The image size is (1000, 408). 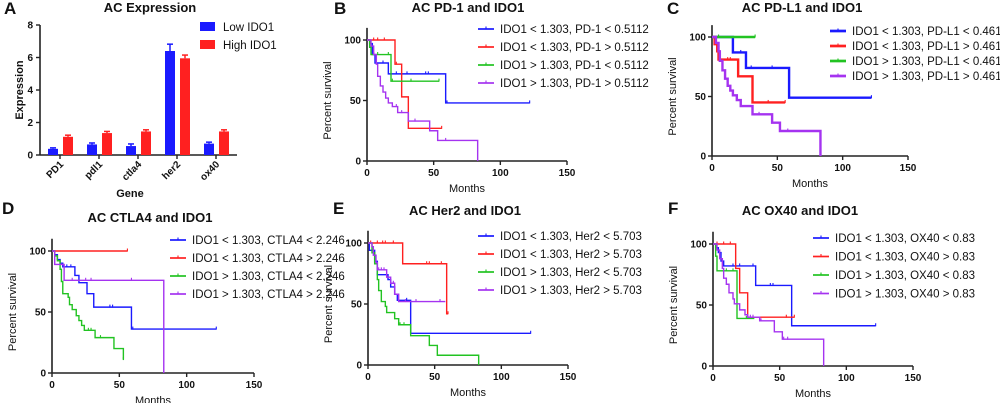 What do you see at coordinates (94, 170) in the screenshot?
I see `x-tick-label: pdl1` at bounding box center [94, 170].